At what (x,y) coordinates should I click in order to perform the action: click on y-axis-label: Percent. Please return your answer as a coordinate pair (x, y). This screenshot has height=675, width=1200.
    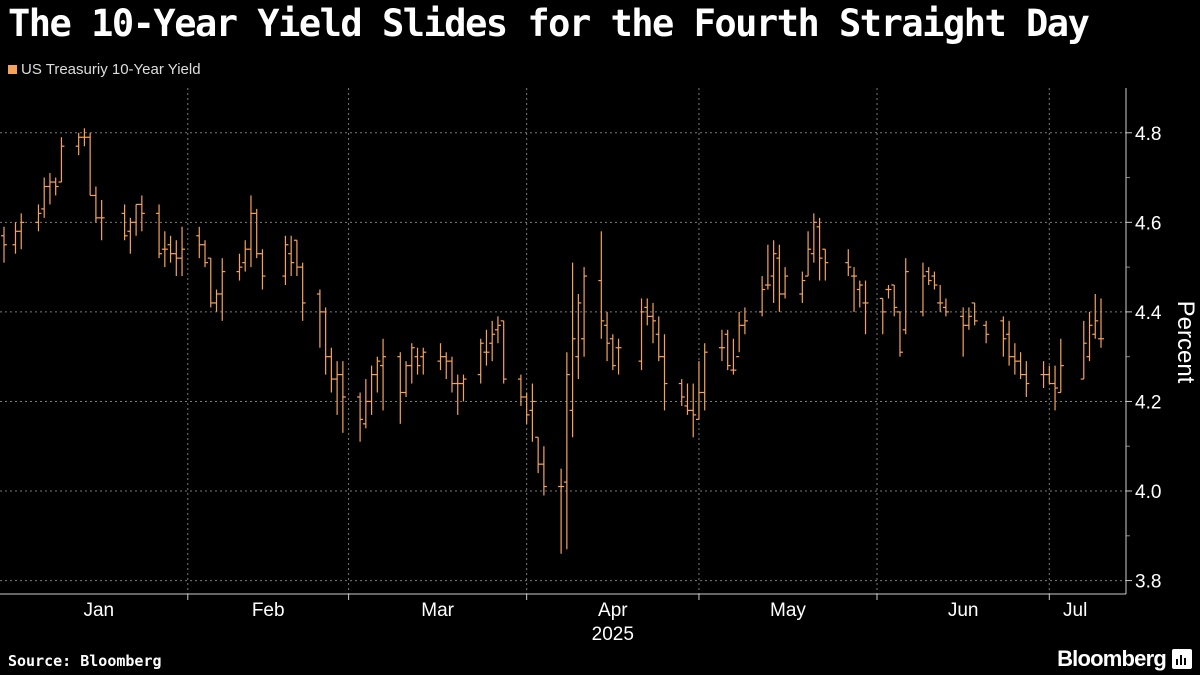
    Looking at the image, I should click on (1185, 342).